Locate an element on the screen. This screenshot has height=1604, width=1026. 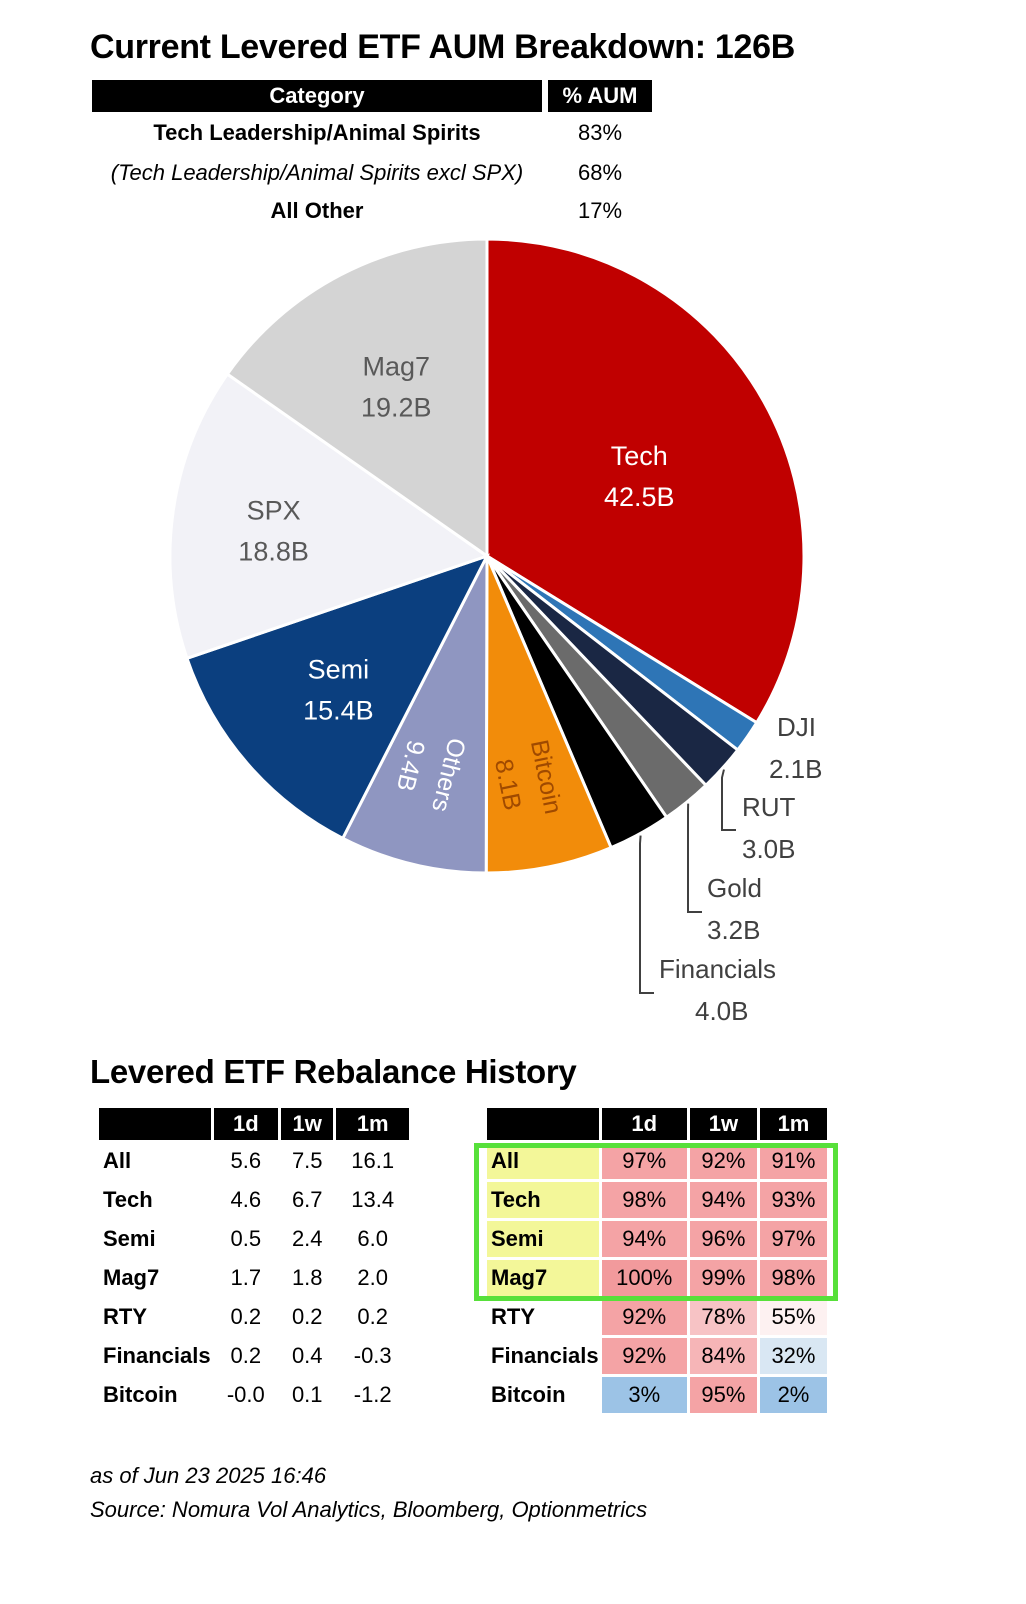
table-row: Semi 0.5 2.4 6.0 is located at coordinates (254, 1239).